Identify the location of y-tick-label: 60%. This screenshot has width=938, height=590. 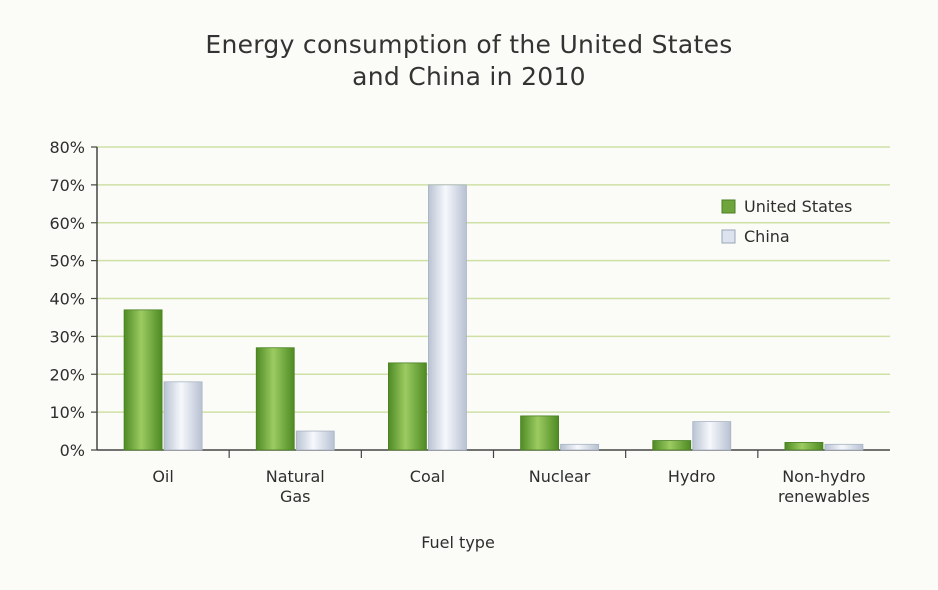
(67, 223).